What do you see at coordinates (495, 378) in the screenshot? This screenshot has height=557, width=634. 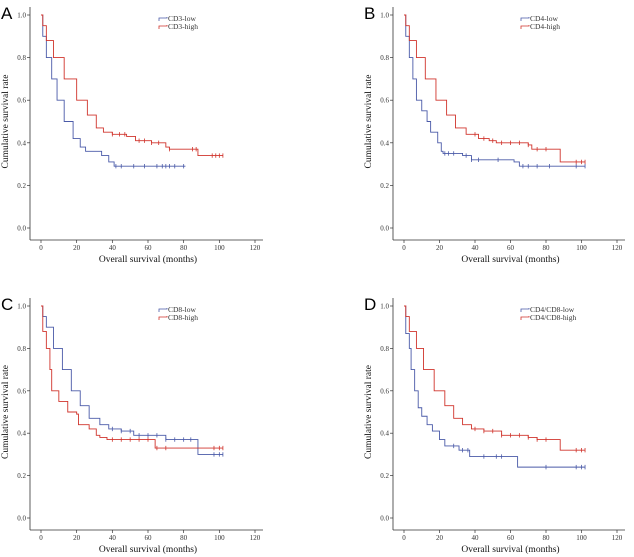 I see `survival-curve-cd4-cd8-high` at bounding box center [495, 378].